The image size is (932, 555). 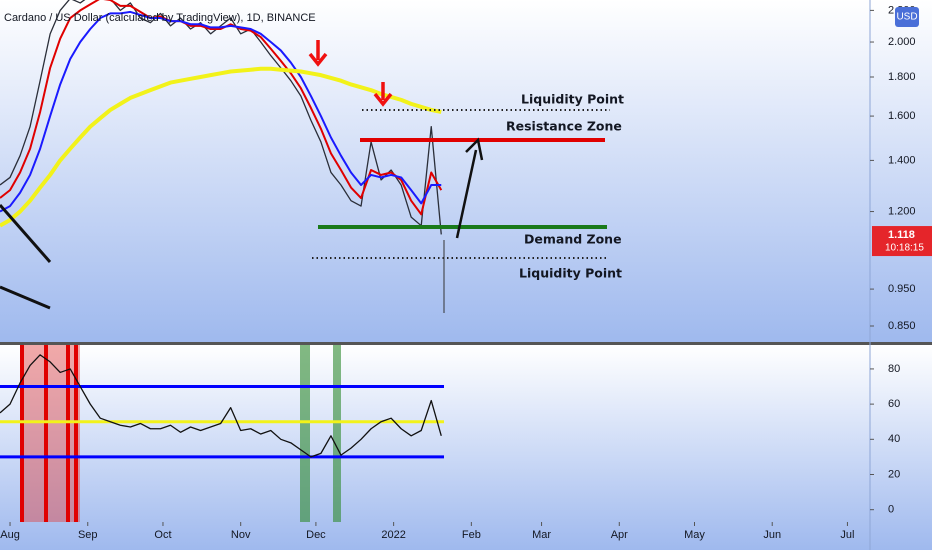 What do you see at coordinates (10, 535) in the screenshot?
I see `x-tick-label: Aug` at bounding box center [10, 535].